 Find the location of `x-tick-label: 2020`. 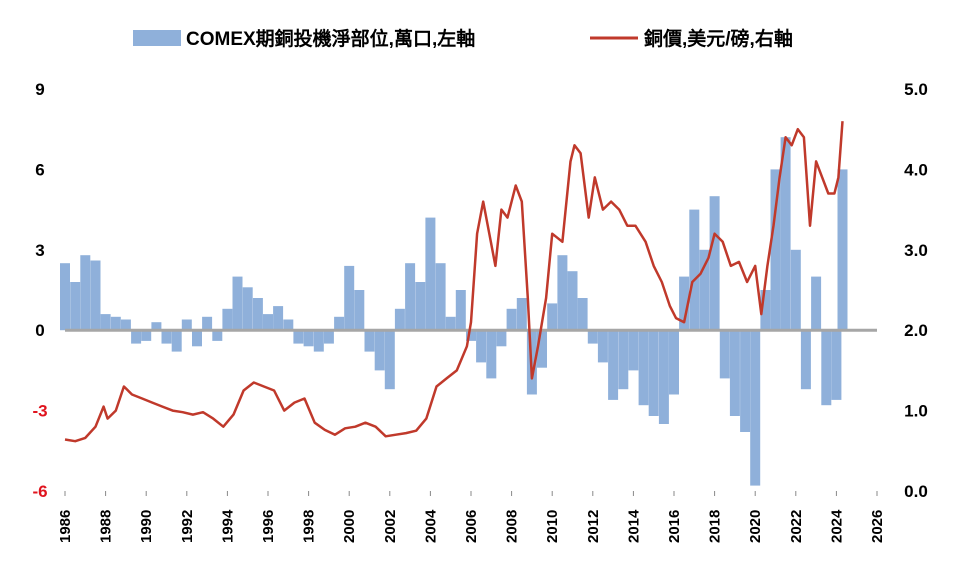

x-tick-label: 2020 is located at coordinates (755, 526).